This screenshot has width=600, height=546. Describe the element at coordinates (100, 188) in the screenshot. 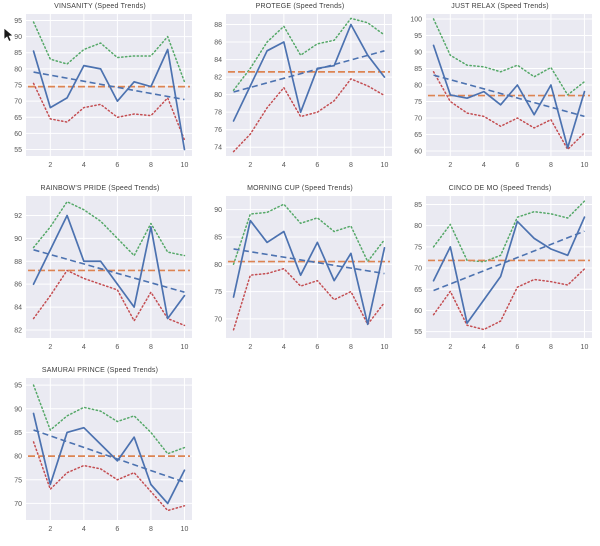

I see `chart-title: RAINBOW'S PRIDE (Speed Trends)` at that location.